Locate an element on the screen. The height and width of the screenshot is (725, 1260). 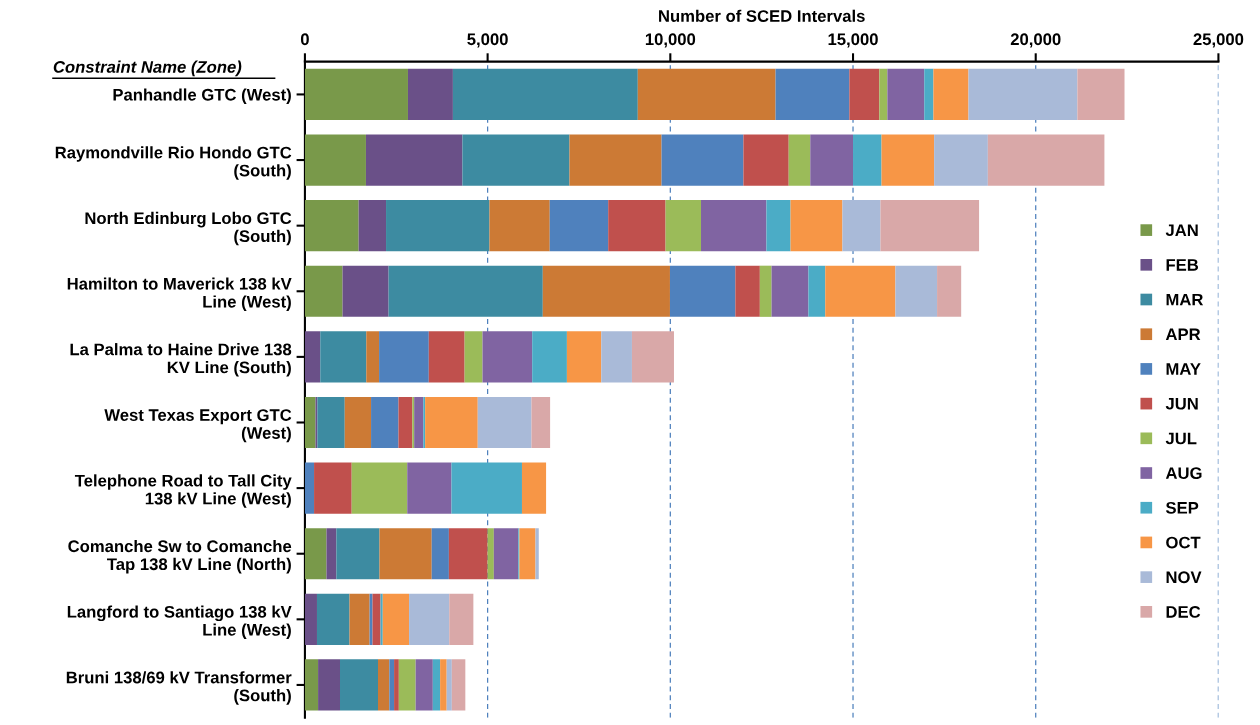
y-tick-label: La Palma to Haine Drive 138 KV Line (South) is located at coordinates (181, 360).